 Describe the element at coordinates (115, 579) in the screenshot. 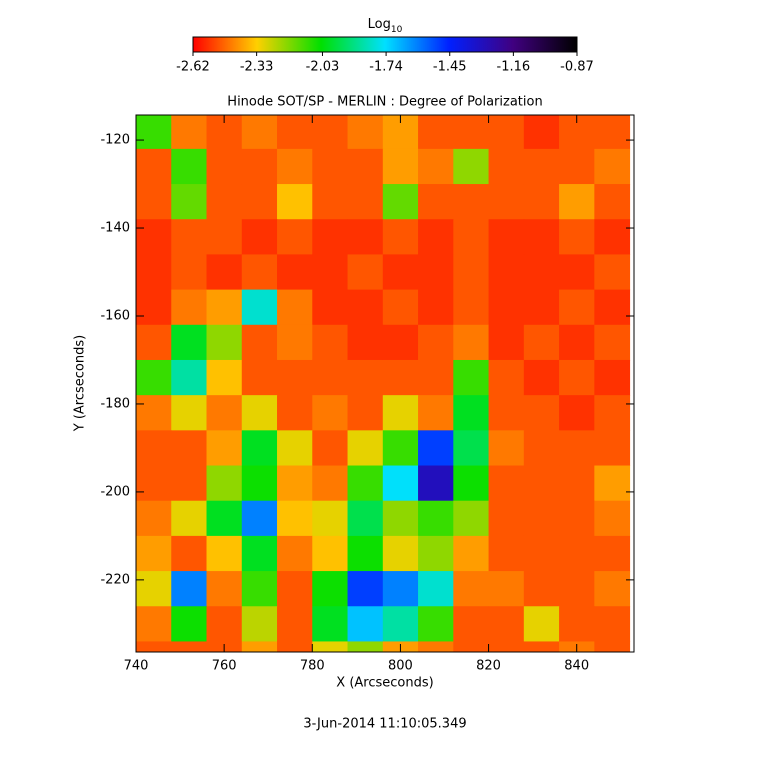

I see `y-tick-label: -220` at that location.